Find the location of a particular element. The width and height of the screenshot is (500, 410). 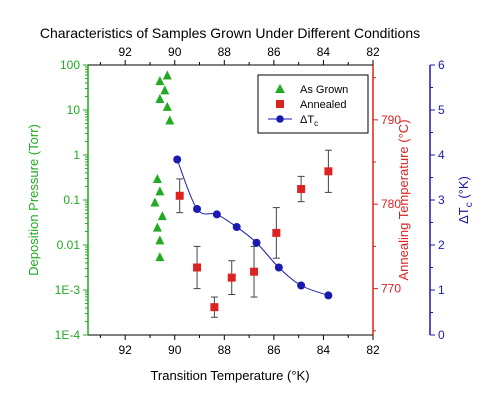

x-axis-label: Transition Temperature (°K) is located at coordinates (229, 375).